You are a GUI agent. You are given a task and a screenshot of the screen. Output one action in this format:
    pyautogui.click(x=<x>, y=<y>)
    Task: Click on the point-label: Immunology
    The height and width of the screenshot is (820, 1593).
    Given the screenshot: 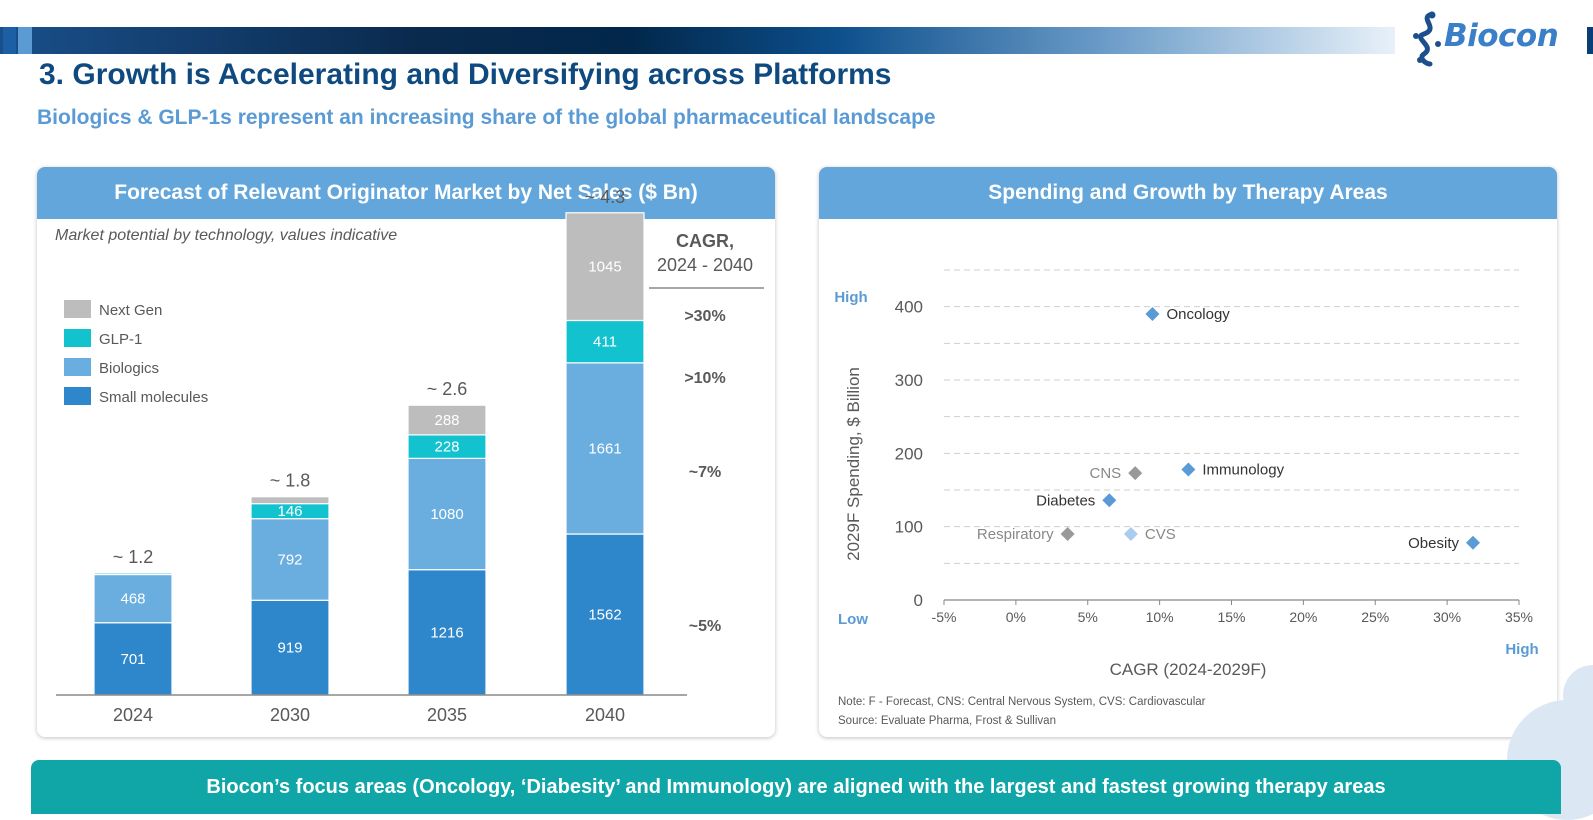 What is the action you would take?
    pyautogui.click(x=1243, y=469)
    